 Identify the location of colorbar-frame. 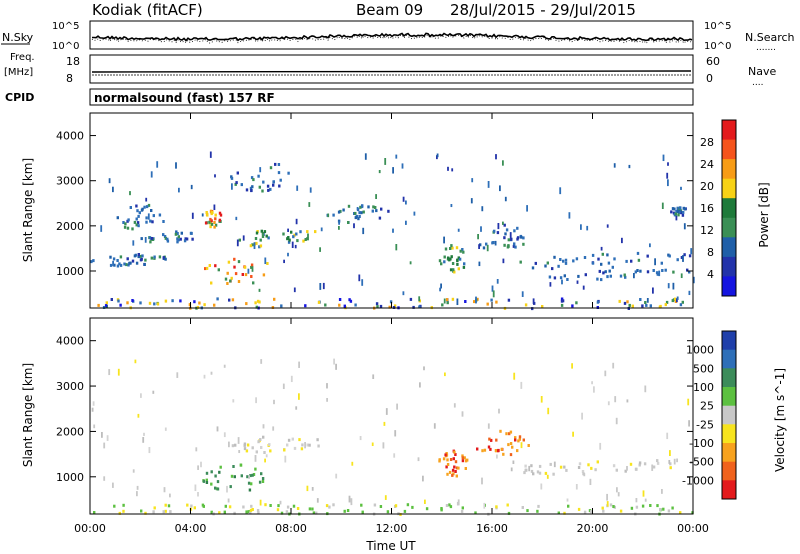
(729, 208).